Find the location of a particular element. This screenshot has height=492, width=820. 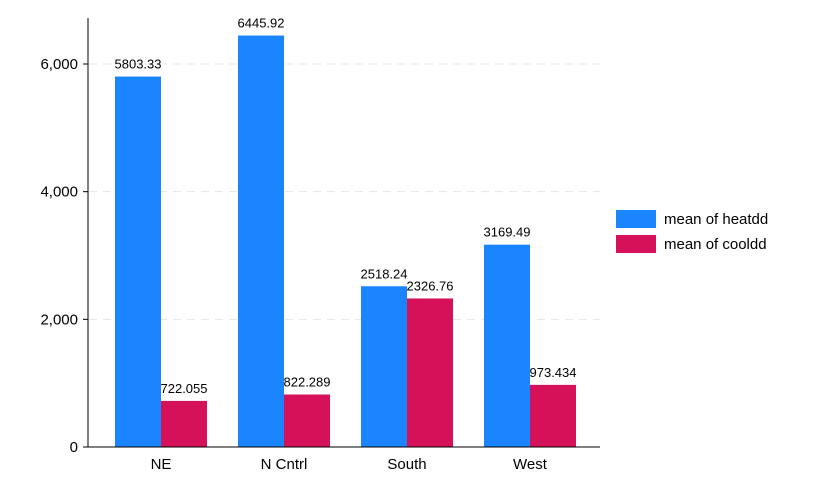

data-label: 5803.33 is located at coordinates (138, 64).